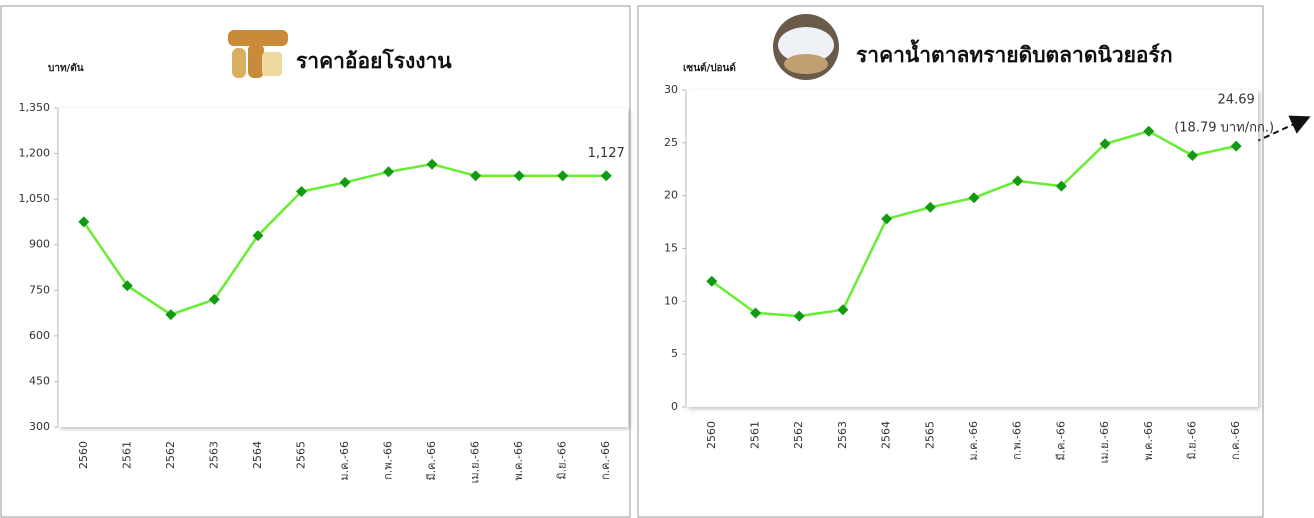  I want to click on y-tick-label: 0, so click(674, 406).